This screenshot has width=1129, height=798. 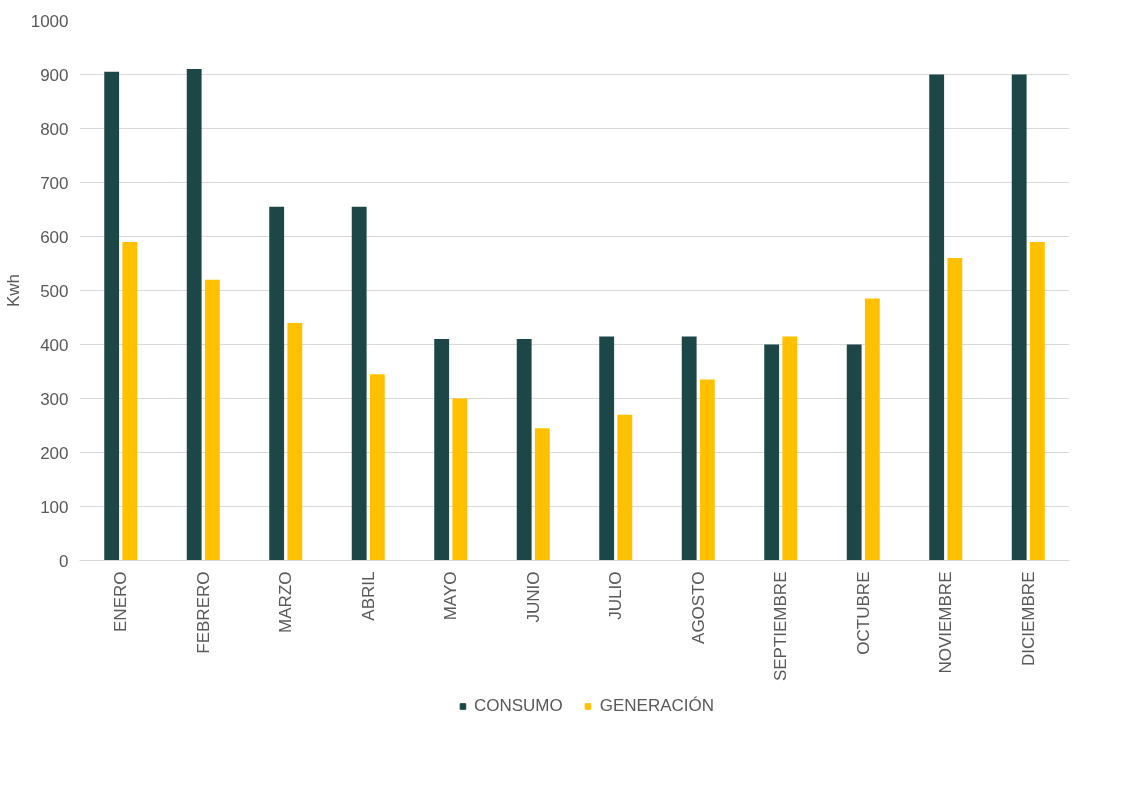 I want to click on y-tick-label: 200, so click(x=54, y=453).